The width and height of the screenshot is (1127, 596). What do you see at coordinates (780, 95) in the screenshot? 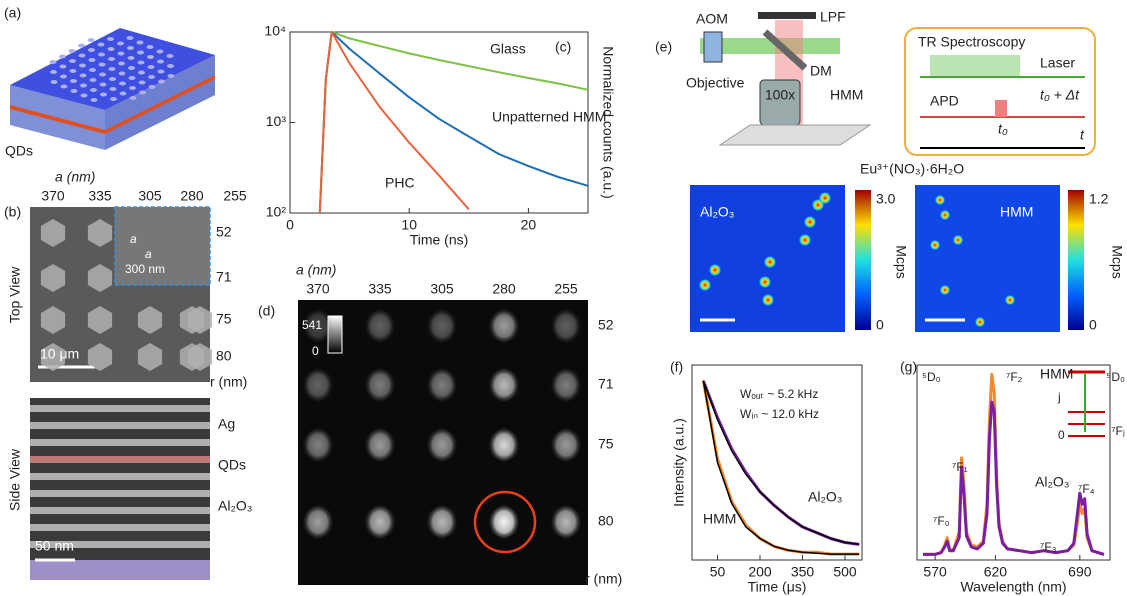
I see `setup-label: 100x` at bounding box center [780, 95].